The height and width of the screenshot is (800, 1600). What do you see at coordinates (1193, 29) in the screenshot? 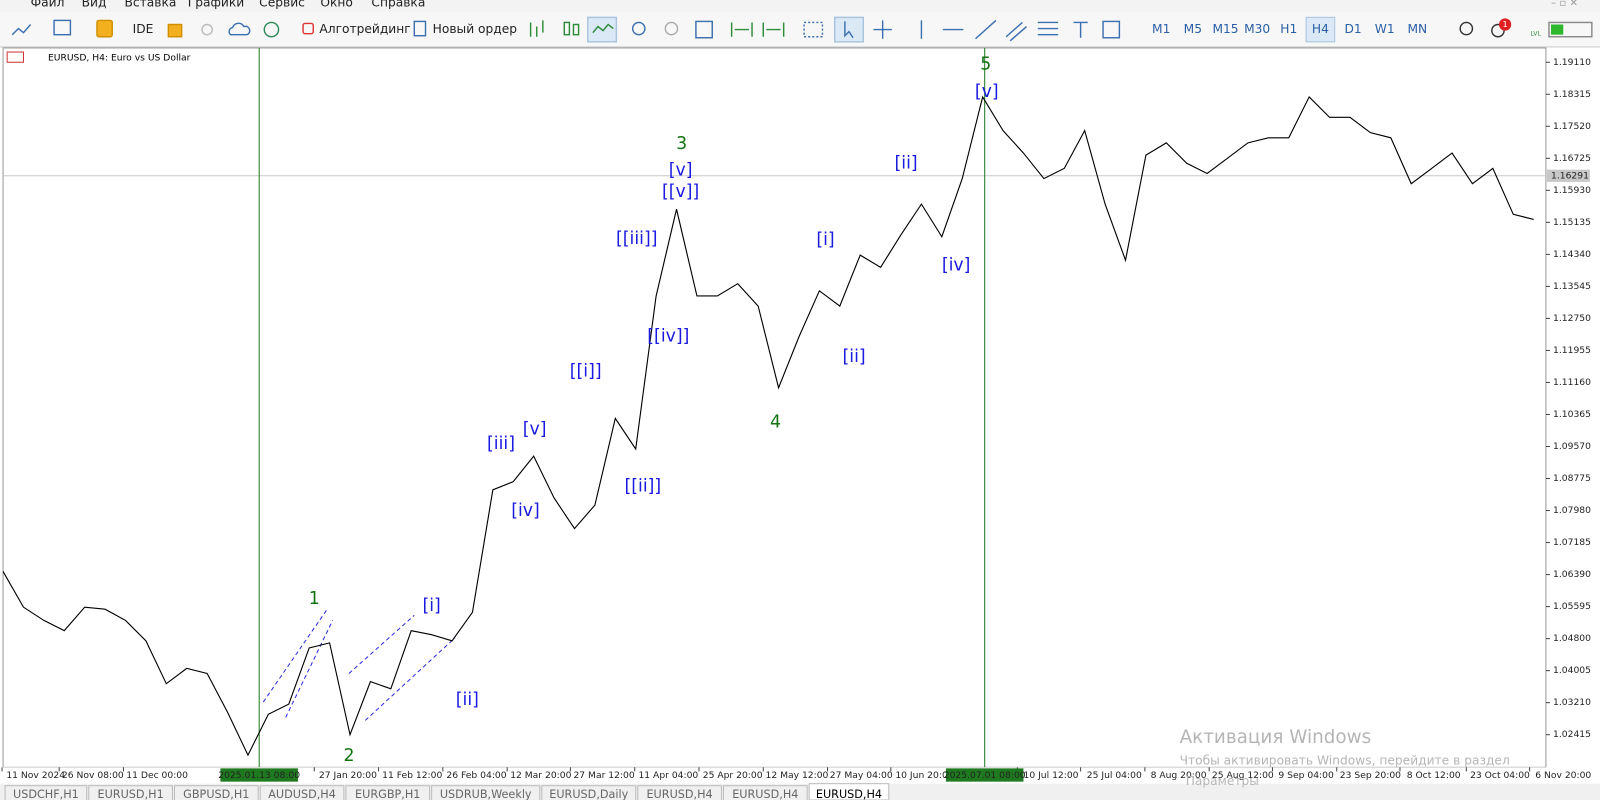
I see `timeframe-button: M5` at bounding box center [1193, 29].